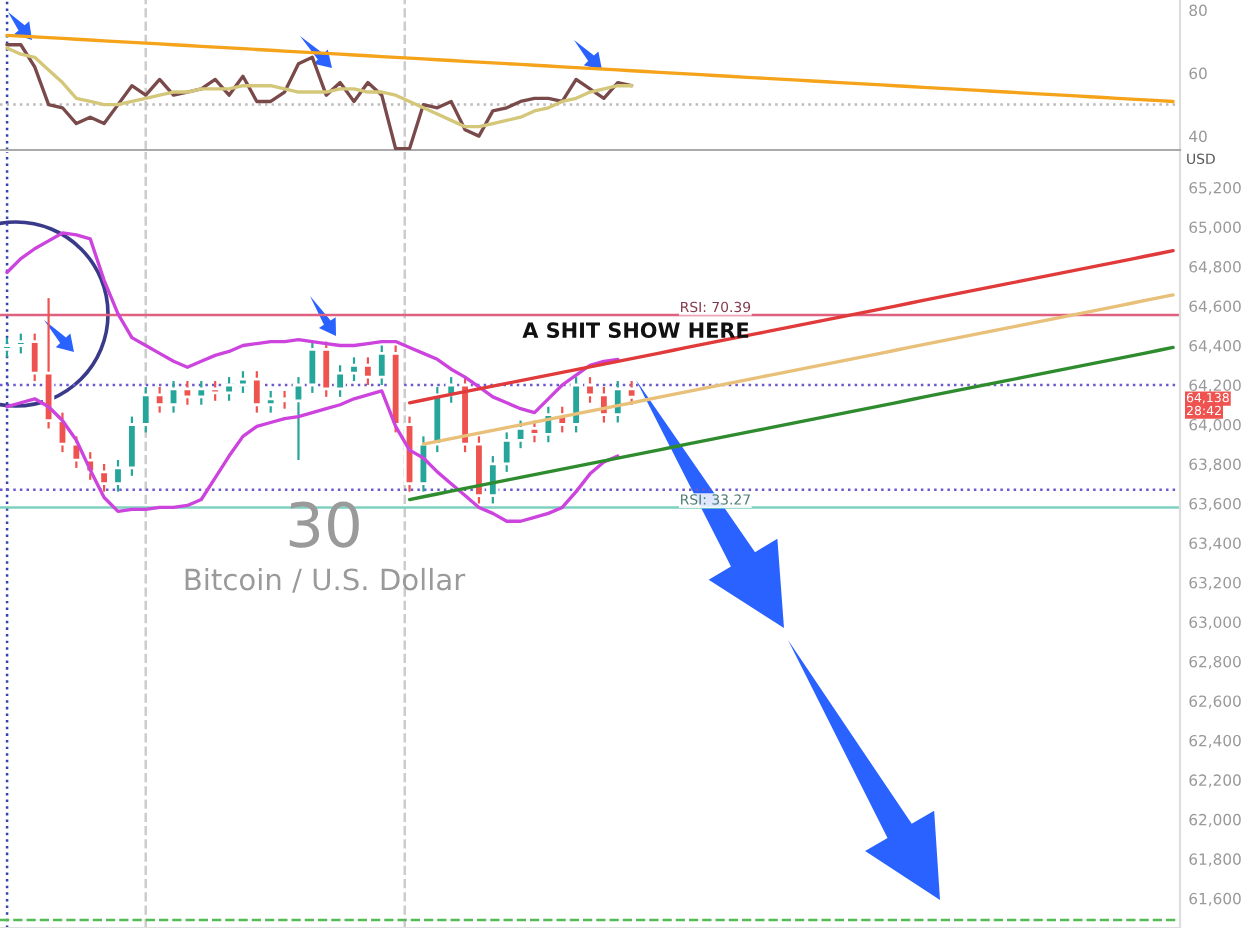 The width and height of the screenshot is (1250, 928). What do you see at coordinates (324, 524) in the screenshot?
I see `annotation: 30` at bounding box center [324, 524].